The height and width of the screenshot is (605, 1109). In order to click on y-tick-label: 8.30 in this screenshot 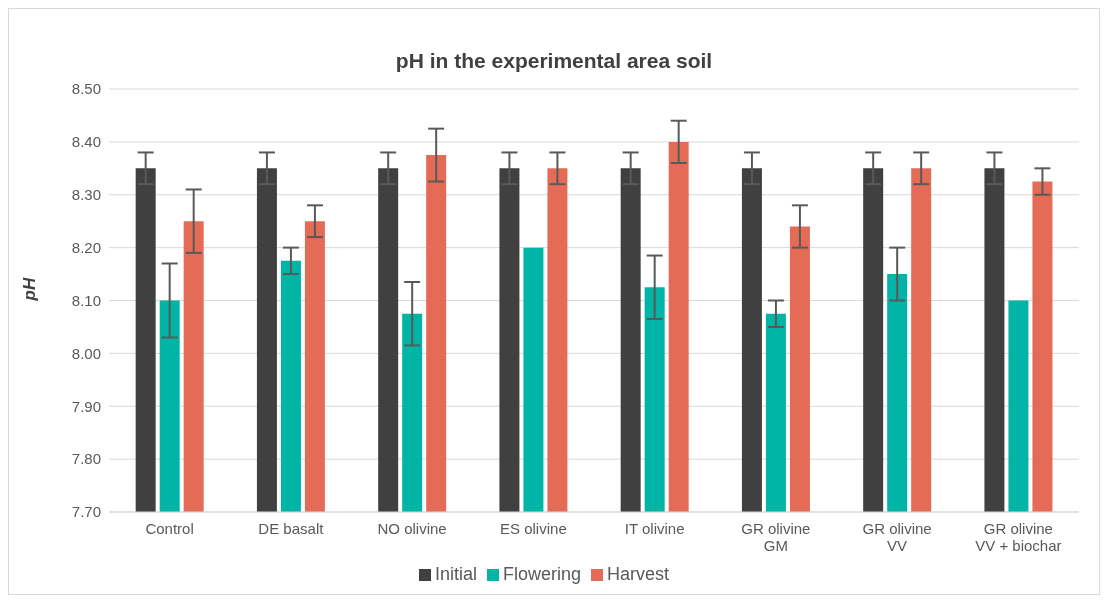, I will do `click(86, 195)`.